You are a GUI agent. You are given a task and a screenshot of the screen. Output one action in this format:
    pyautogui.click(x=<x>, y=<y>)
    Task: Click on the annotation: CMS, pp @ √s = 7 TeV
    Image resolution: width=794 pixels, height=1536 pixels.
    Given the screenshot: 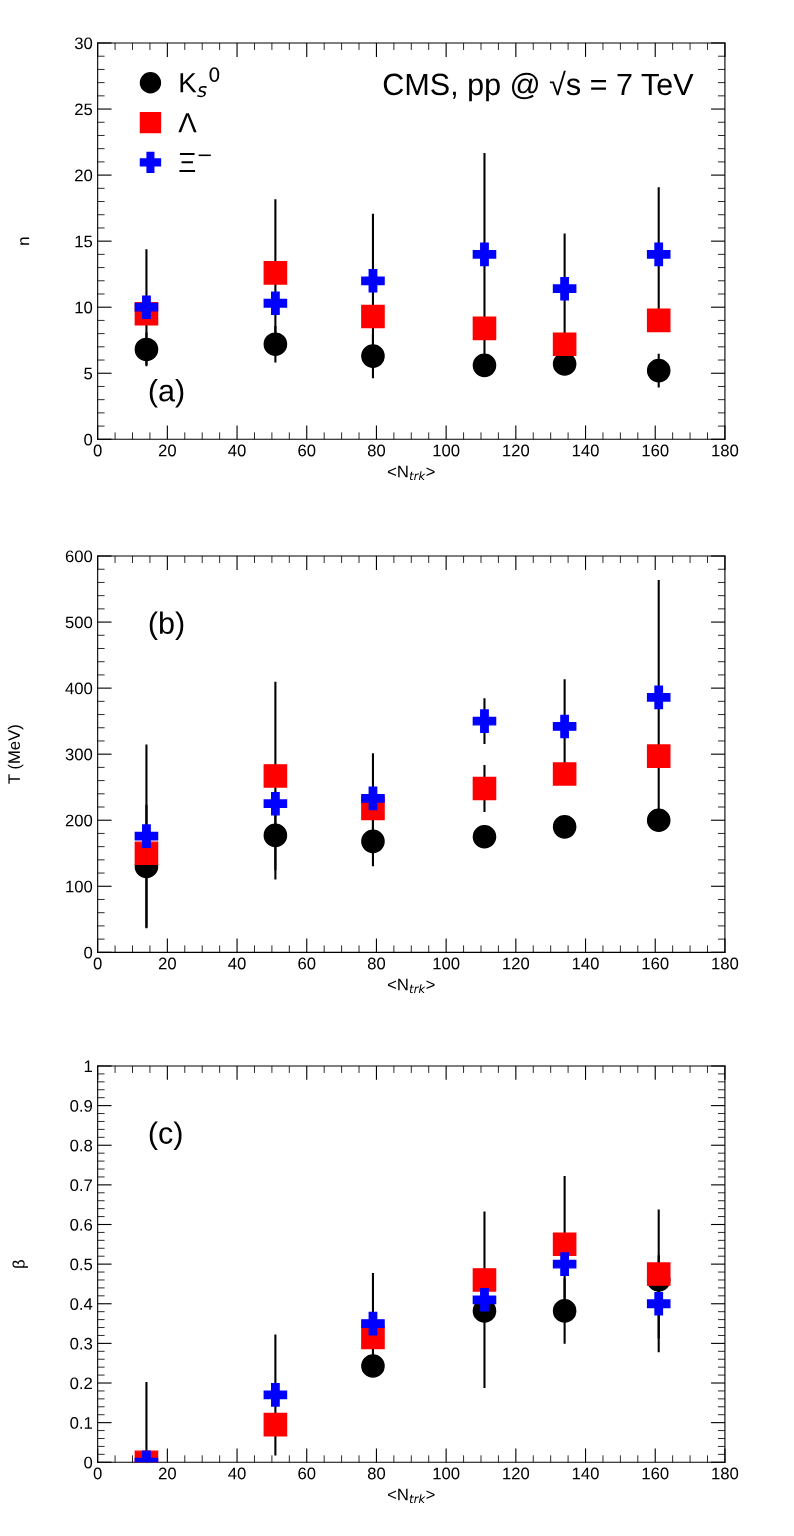 What is the action you would take?
    pyautogui.click(x=538, y=86)
    